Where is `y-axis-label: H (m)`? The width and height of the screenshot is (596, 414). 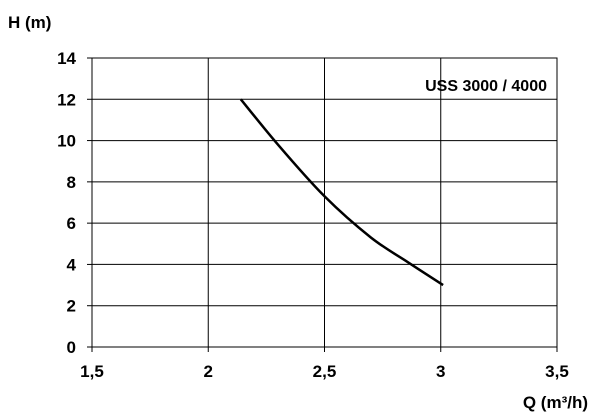
y-axis-label: H (m) is located at coordinates (29, 22).